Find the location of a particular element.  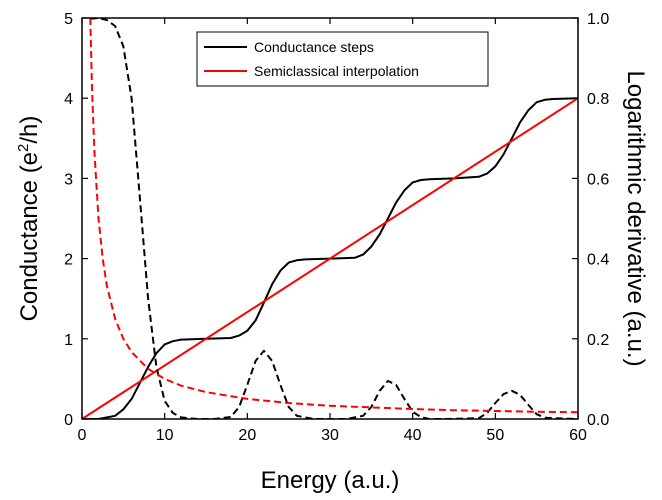

y2-tick-label: 0.6 is located at coordinates (598, 179).